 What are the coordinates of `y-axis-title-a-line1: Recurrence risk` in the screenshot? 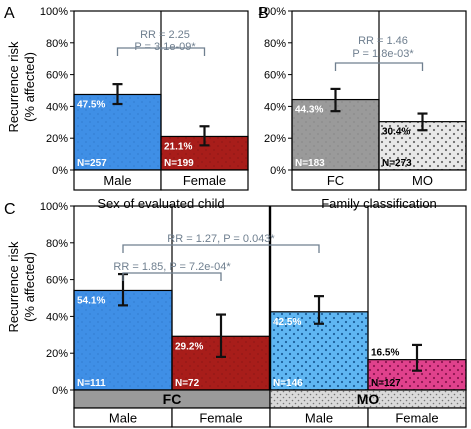 It's located at (13, 87).